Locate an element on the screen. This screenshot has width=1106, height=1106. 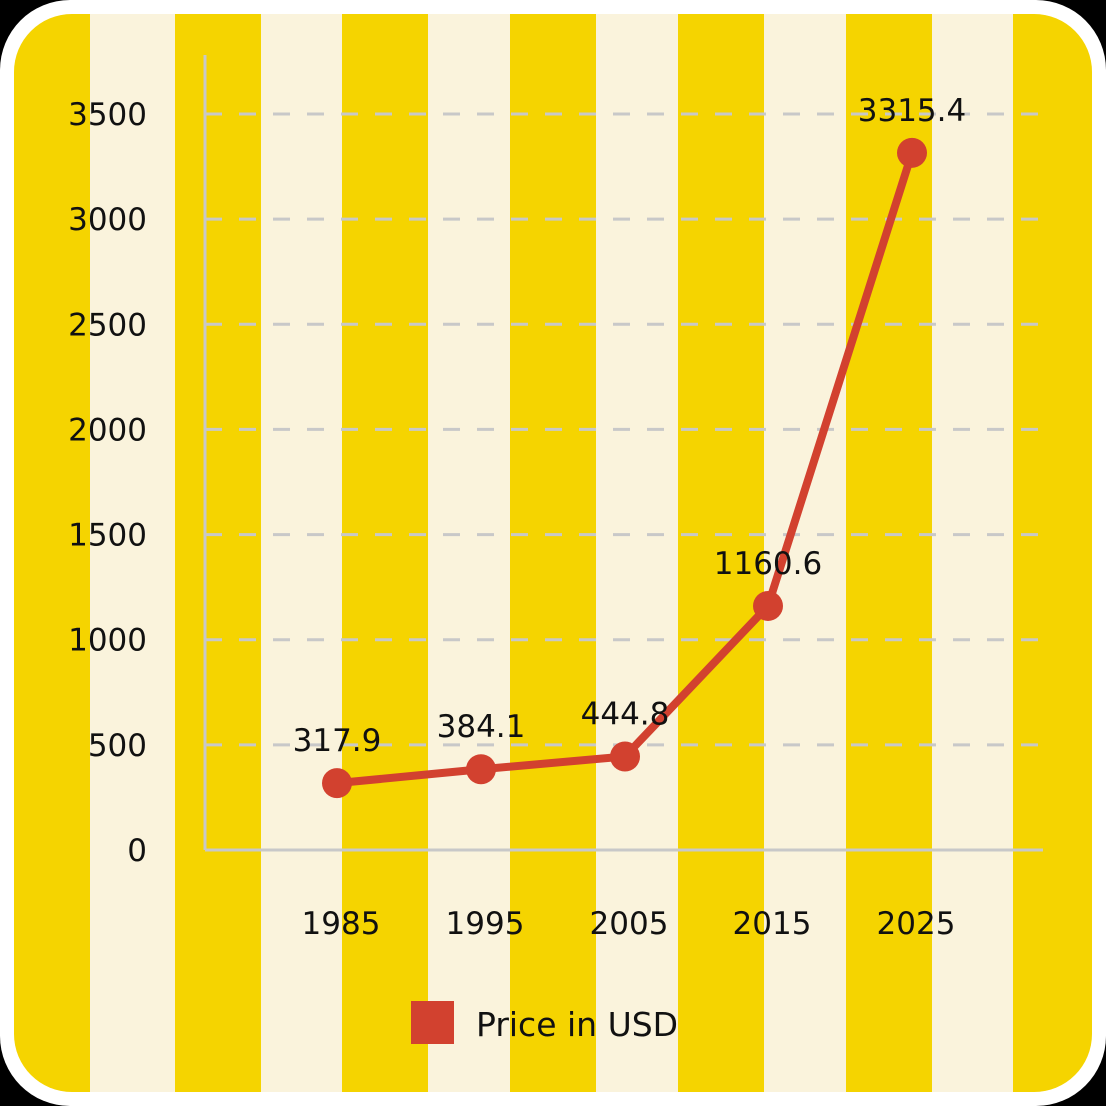
y-tick-label-3500: 3500 is located at coordinates (107, 115).